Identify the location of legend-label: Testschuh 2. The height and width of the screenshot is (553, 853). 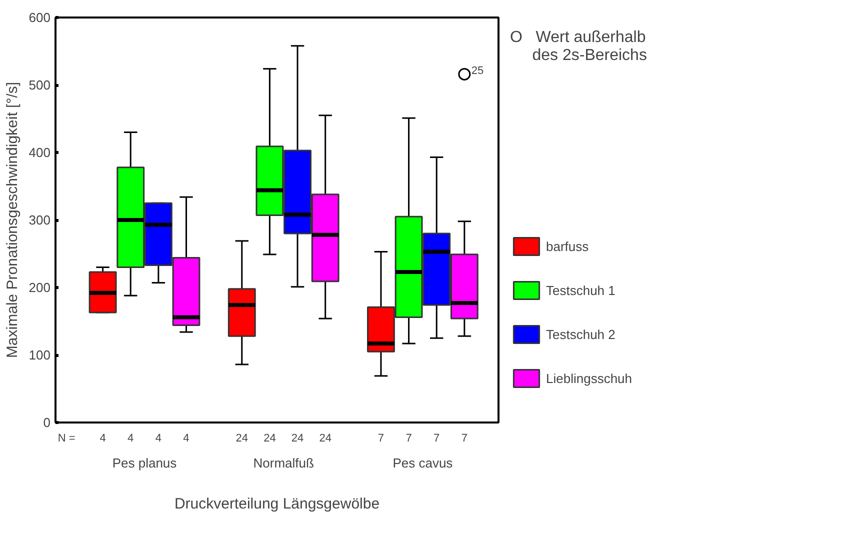
(581, 334).